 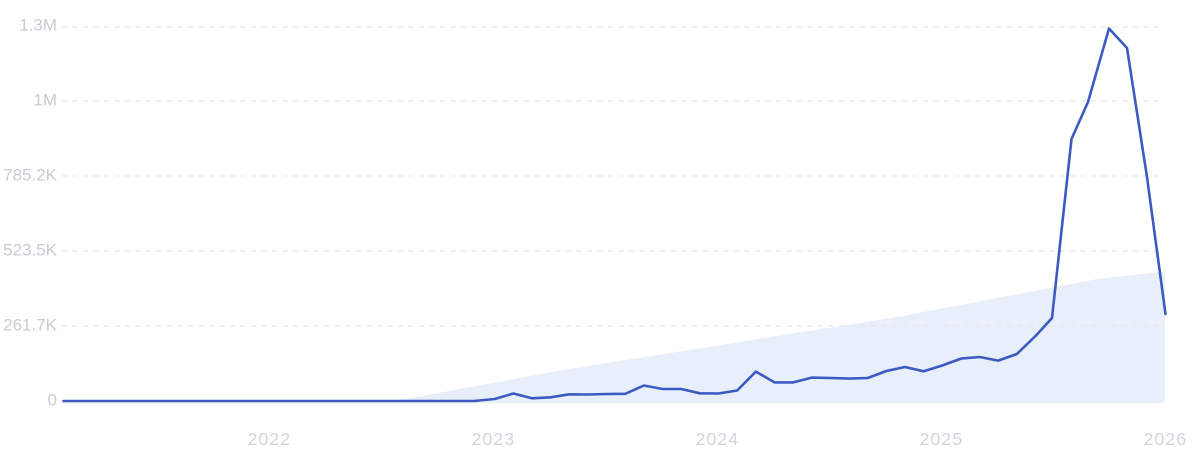 I want to click on svg-text: 2025, so click(x=942, y=439).